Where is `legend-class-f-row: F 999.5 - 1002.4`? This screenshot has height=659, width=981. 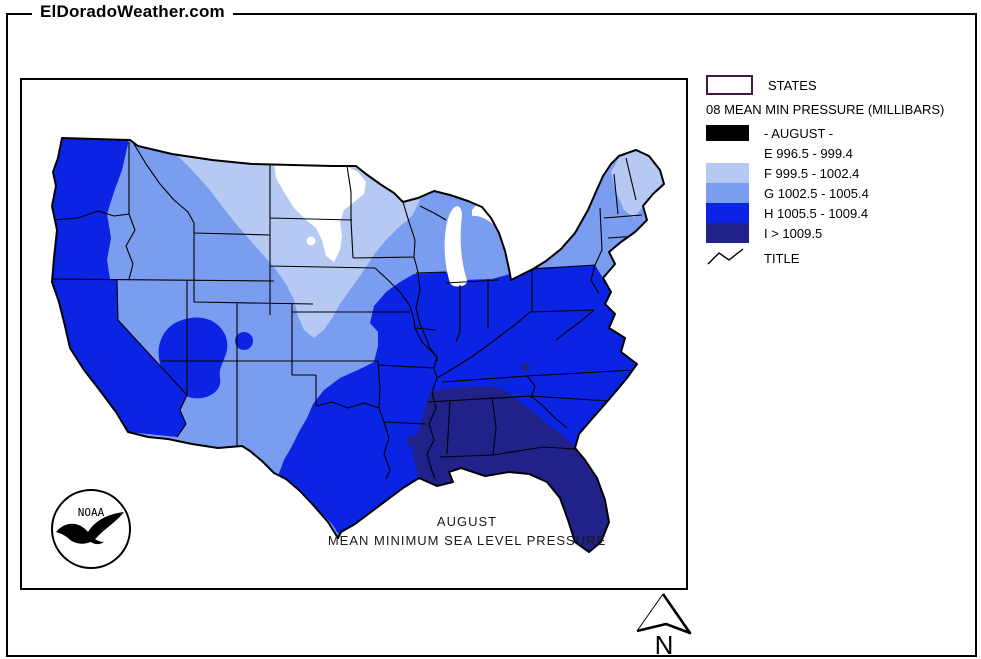 legend-class-f-row: F 999.5 - 1002.4 is located at coordinates (840, 173).